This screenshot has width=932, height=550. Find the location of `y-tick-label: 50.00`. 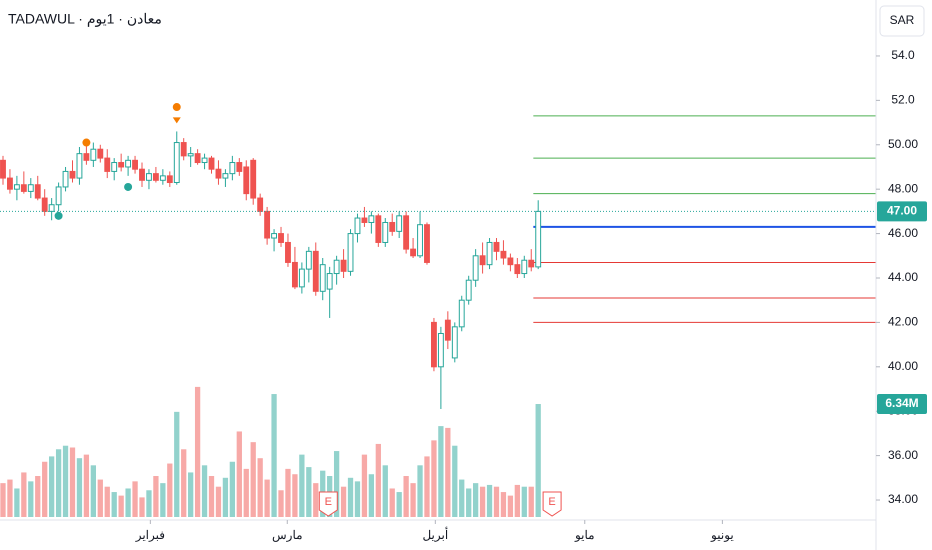

y-tick-label: 50.00 is located at coordinates (903, 144).